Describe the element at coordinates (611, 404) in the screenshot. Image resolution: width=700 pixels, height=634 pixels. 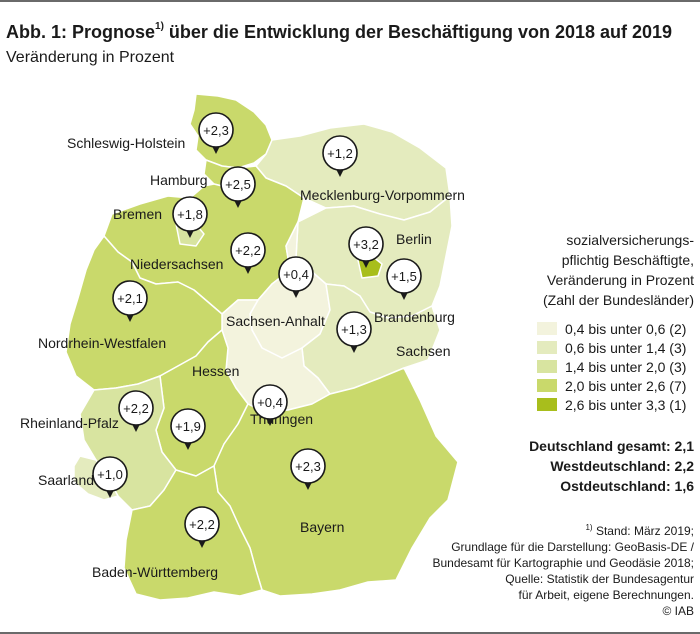
I see `legend-item: 2,6 bis unter 3,3 (1)` at that location.